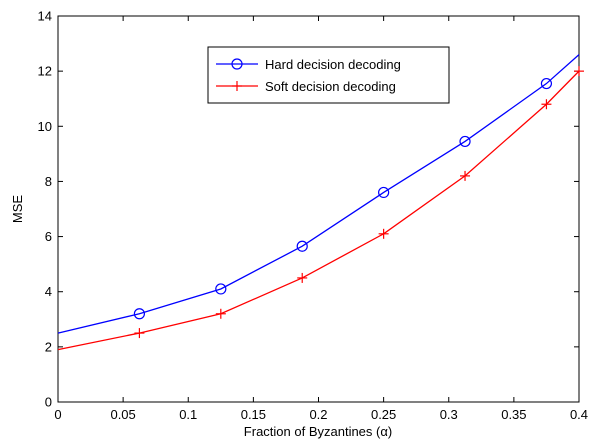  I want to click on x-tick-label: 0.1, so click(188, 414).